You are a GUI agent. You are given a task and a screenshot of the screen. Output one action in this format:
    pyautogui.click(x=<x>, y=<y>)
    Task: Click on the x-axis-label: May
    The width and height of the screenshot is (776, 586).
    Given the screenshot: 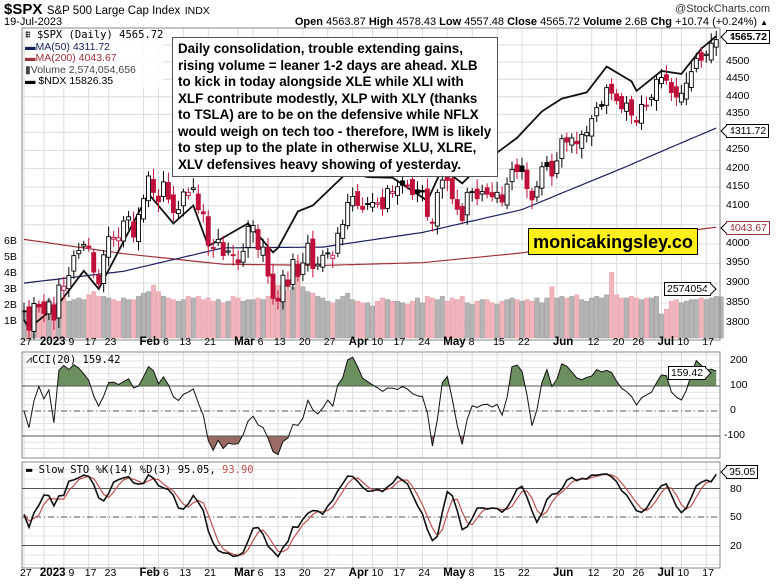 What is the action you would take?
    pyautogui.click(x=454, y=342)
    